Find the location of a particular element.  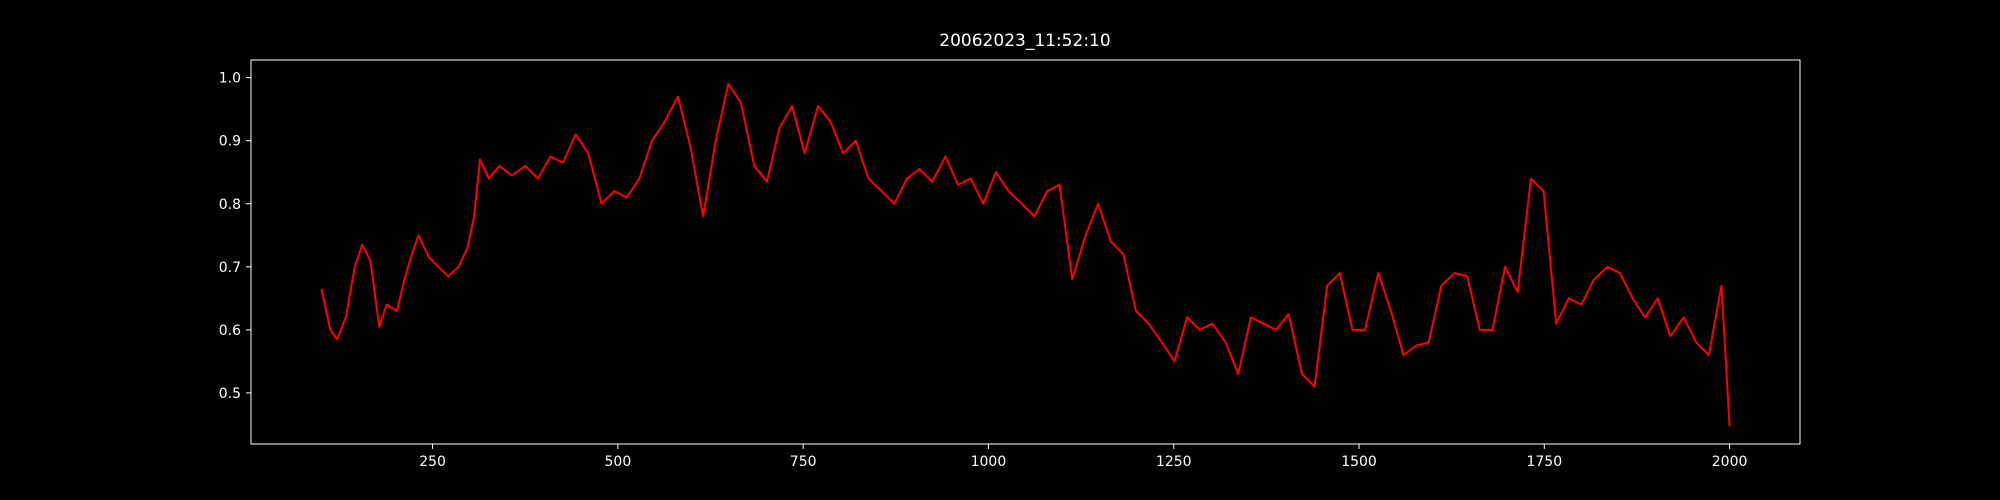

x-tick-label: 1500 is located at coordinates (1359, 462).